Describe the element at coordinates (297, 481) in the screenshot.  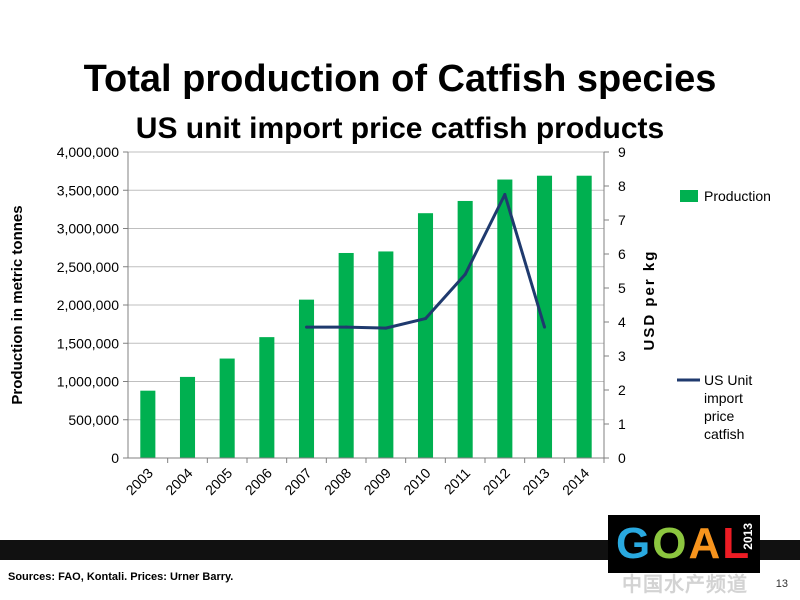
I see `x-tick-label-2007: 2007` at that location.